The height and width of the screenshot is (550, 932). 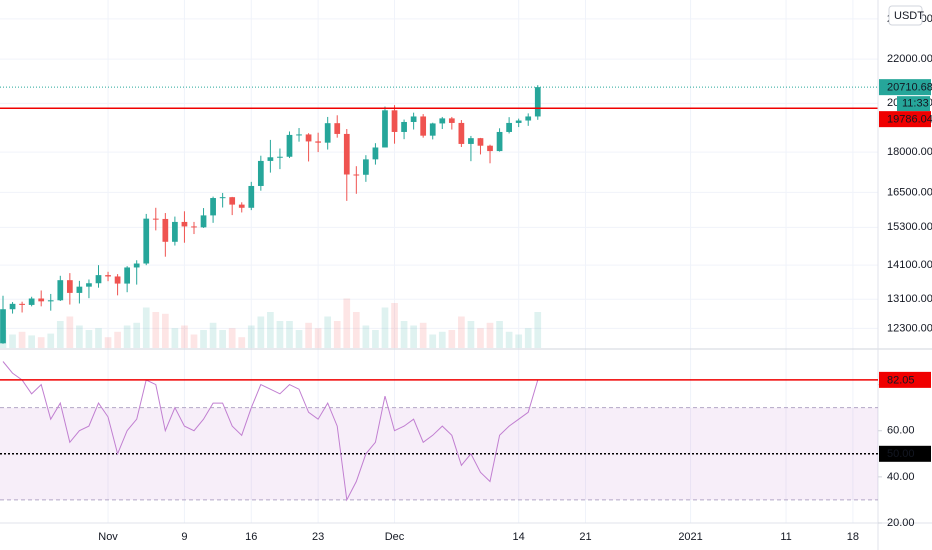 I want to click on rsi-level-label-bg, so click(x=905, y=379).